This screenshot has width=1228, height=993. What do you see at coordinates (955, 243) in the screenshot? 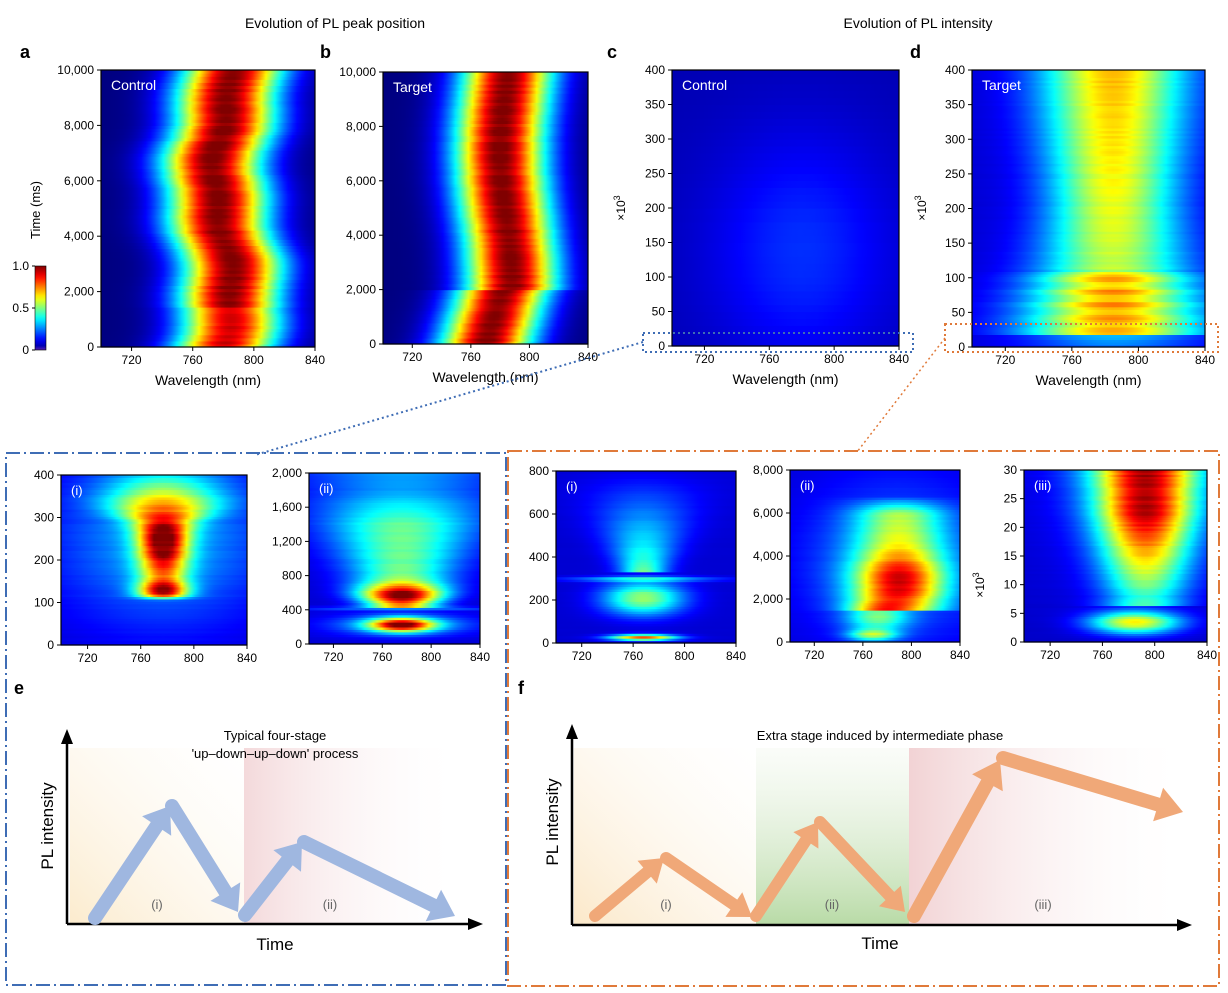
I see `y-tick-label: 150` at bounding box center [955, 243].